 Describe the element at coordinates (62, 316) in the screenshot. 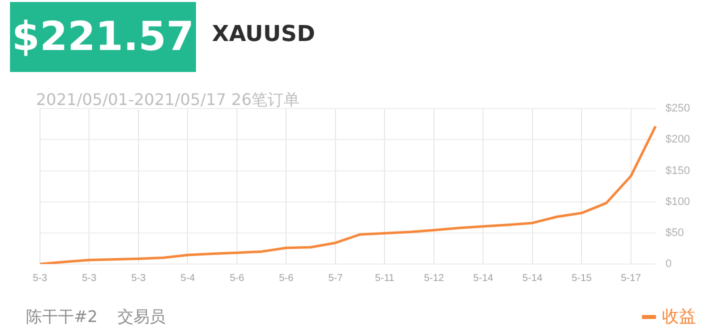

I see `text: 陈干干#2` at that location.